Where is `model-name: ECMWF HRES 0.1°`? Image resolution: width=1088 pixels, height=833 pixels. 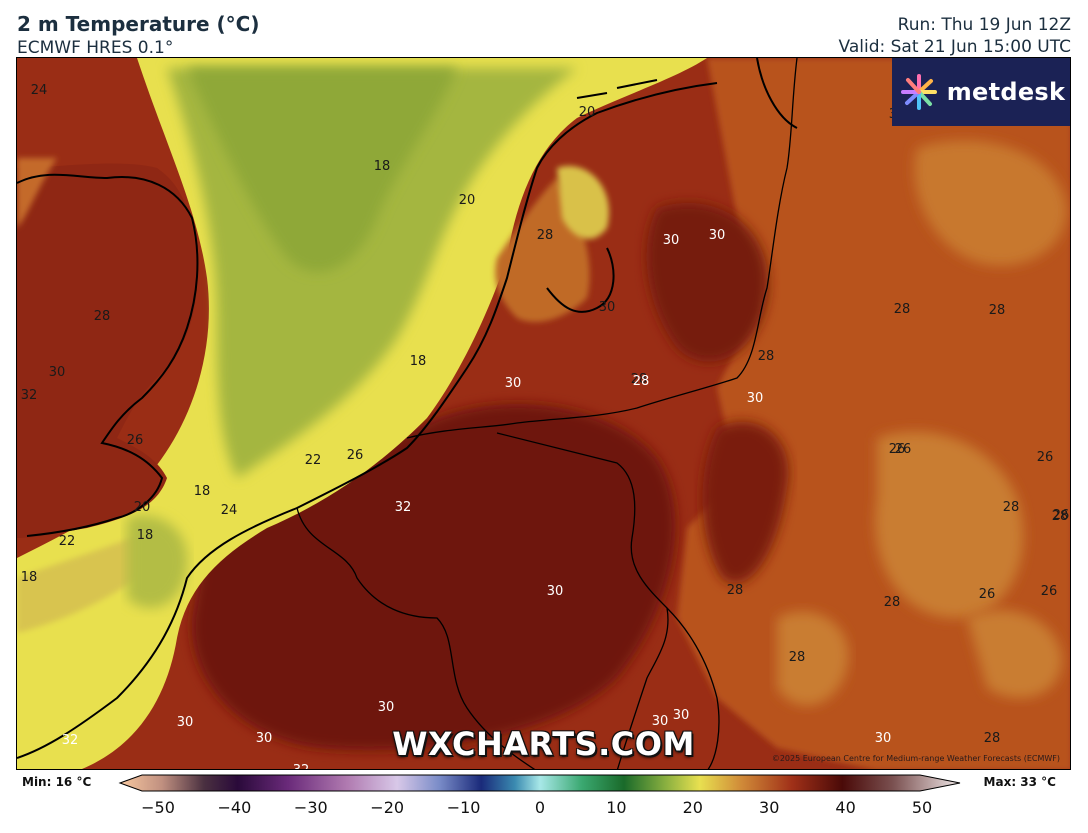
model-name: ECMWF HRES 0.1° is located at coordinates (95, 48).